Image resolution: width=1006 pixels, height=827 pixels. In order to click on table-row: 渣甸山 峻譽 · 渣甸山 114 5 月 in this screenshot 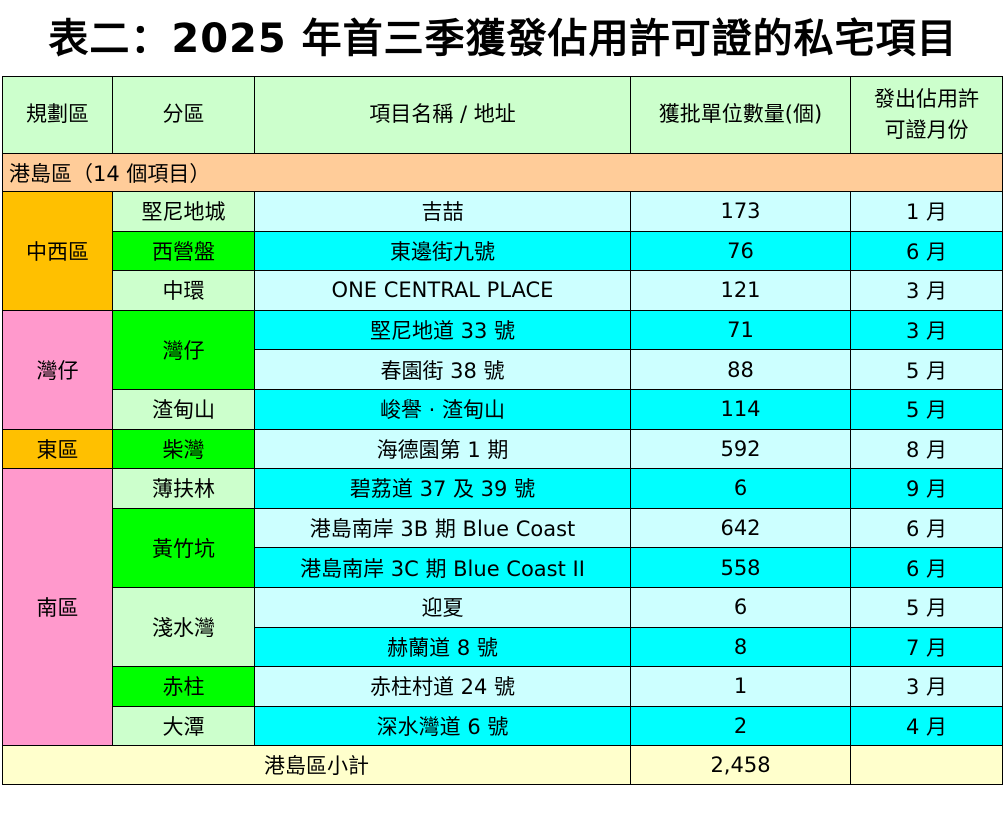, I will do `click(503, 409)`.